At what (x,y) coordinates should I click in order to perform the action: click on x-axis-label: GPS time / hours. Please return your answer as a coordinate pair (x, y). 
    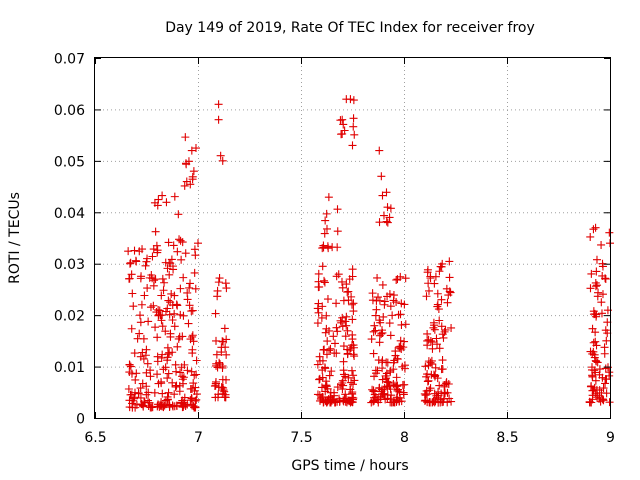
    Looking at the image, I should click on (349, 466).